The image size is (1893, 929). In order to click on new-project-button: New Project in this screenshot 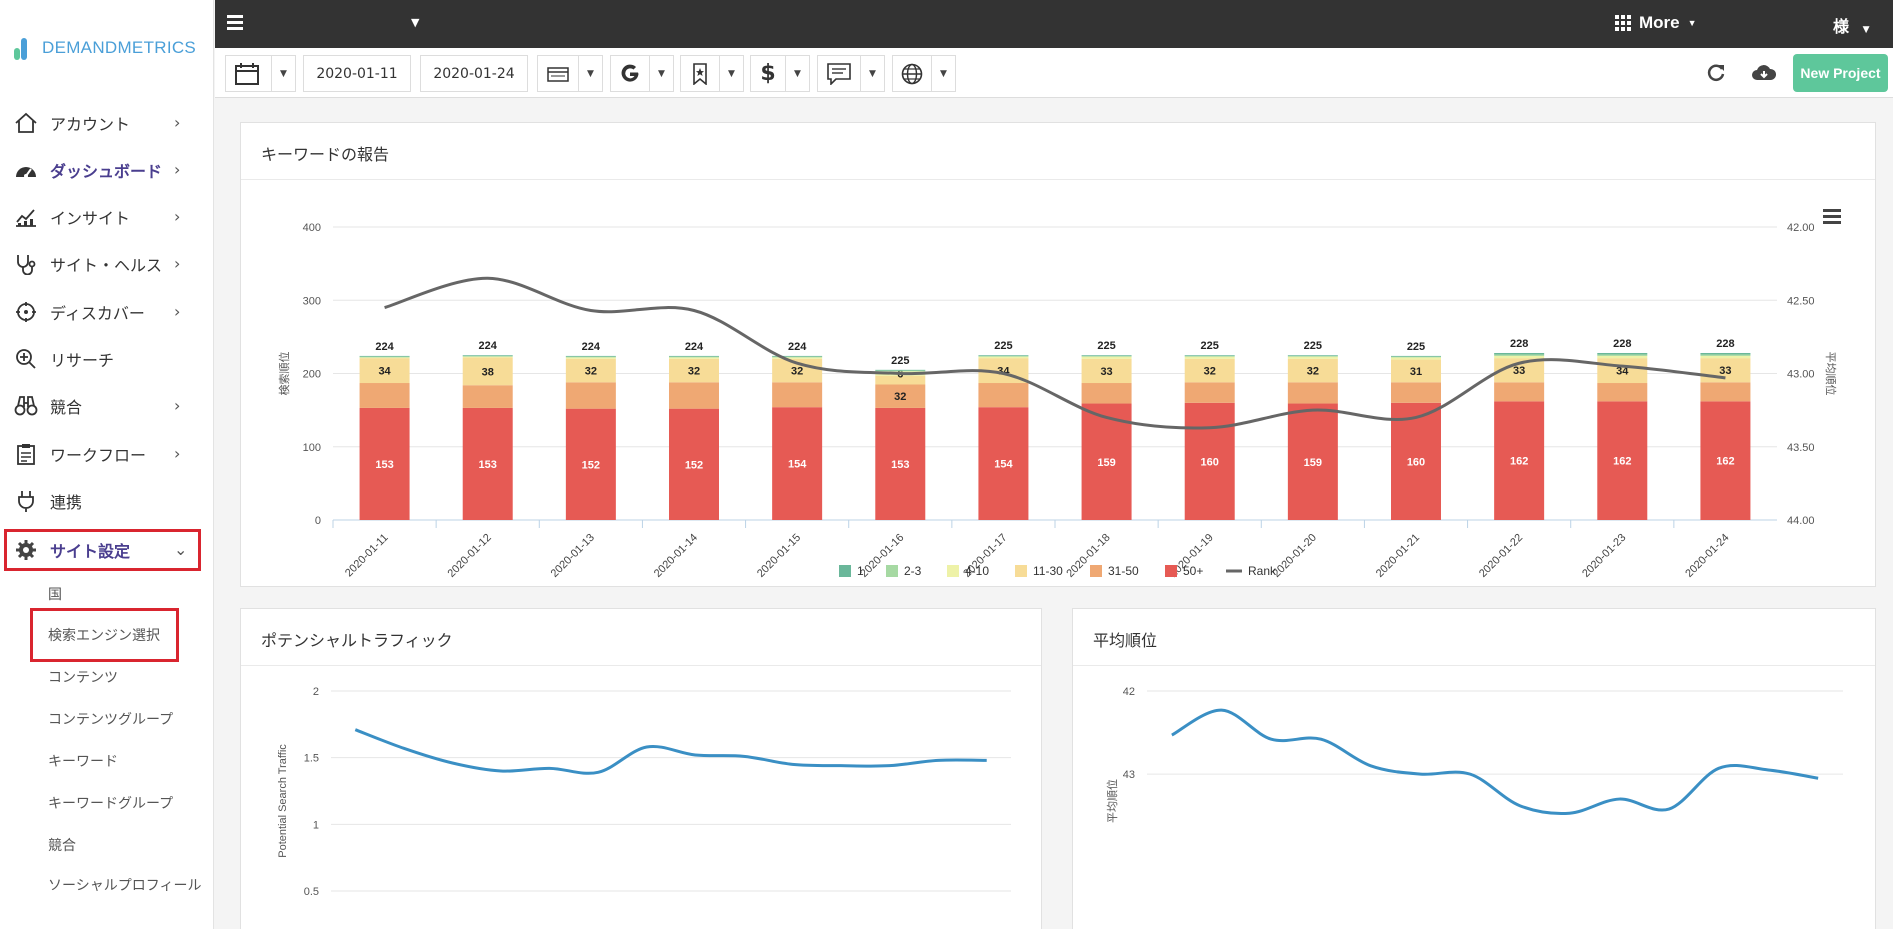, I will do `click(1840, 73)`.